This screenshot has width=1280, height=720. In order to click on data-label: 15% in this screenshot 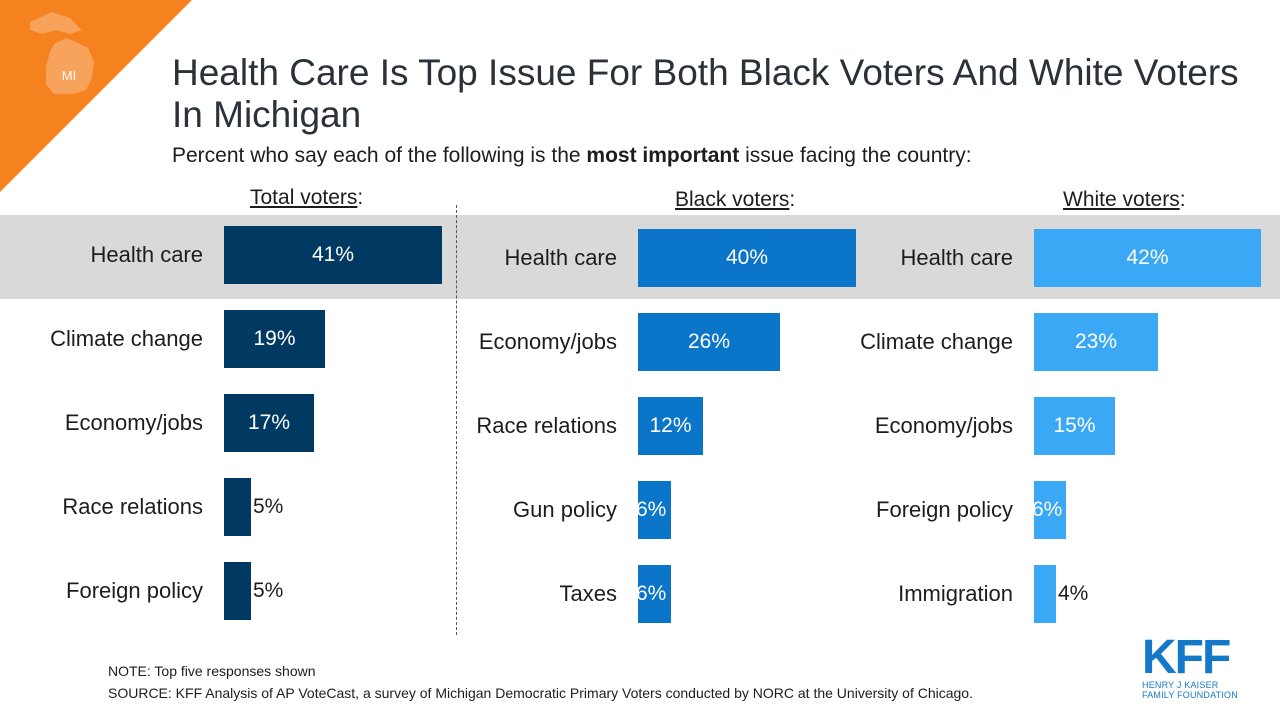, I will do `click(1074, 425)`.